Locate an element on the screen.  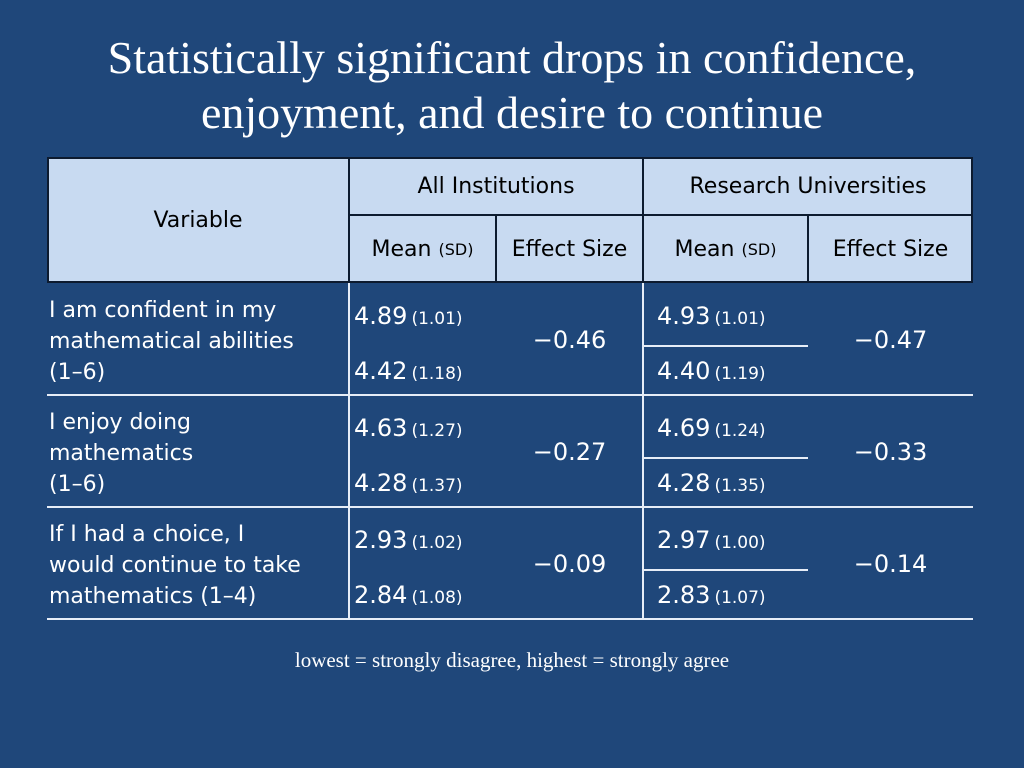
header-all-institutions: All Institutions is located at coordinates (496, 186).